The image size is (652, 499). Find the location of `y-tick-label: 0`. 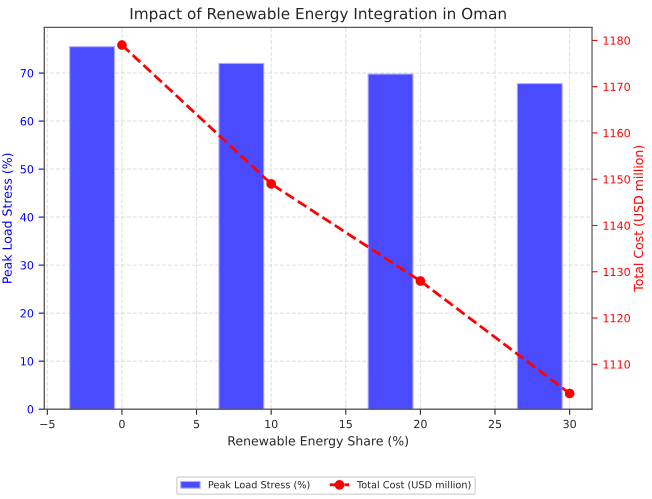

y-tick-label: 0 is located at coordinates (31, 409).